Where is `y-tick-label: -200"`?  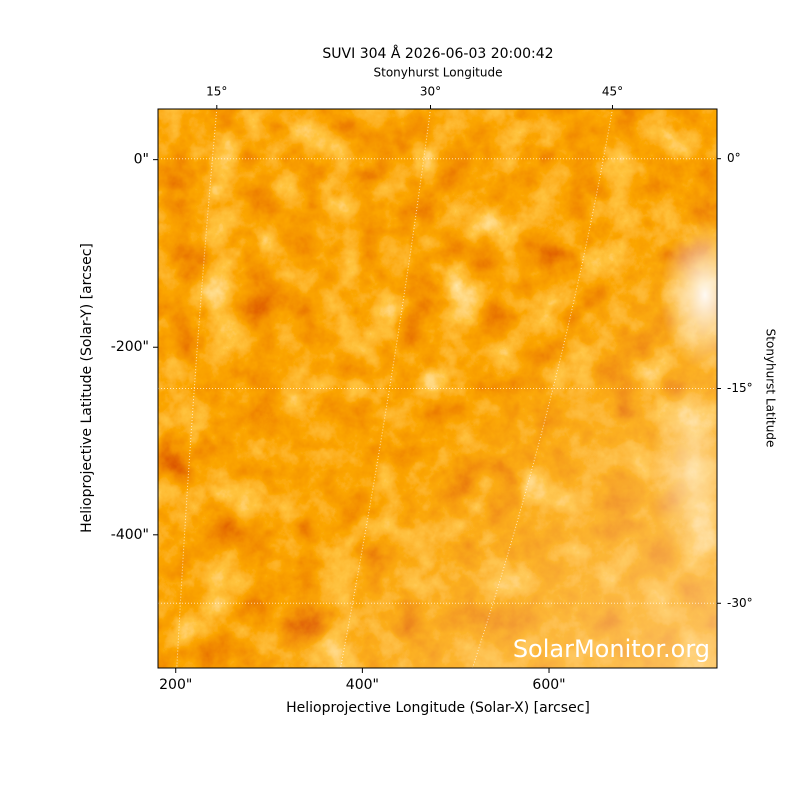 y-tick-label: -200" is located at coordinates (130, 347).